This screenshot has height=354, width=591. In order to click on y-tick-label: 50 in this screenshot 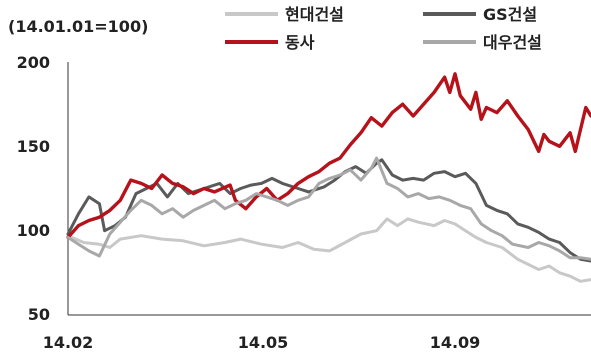, I will do `click(39, 314)`.